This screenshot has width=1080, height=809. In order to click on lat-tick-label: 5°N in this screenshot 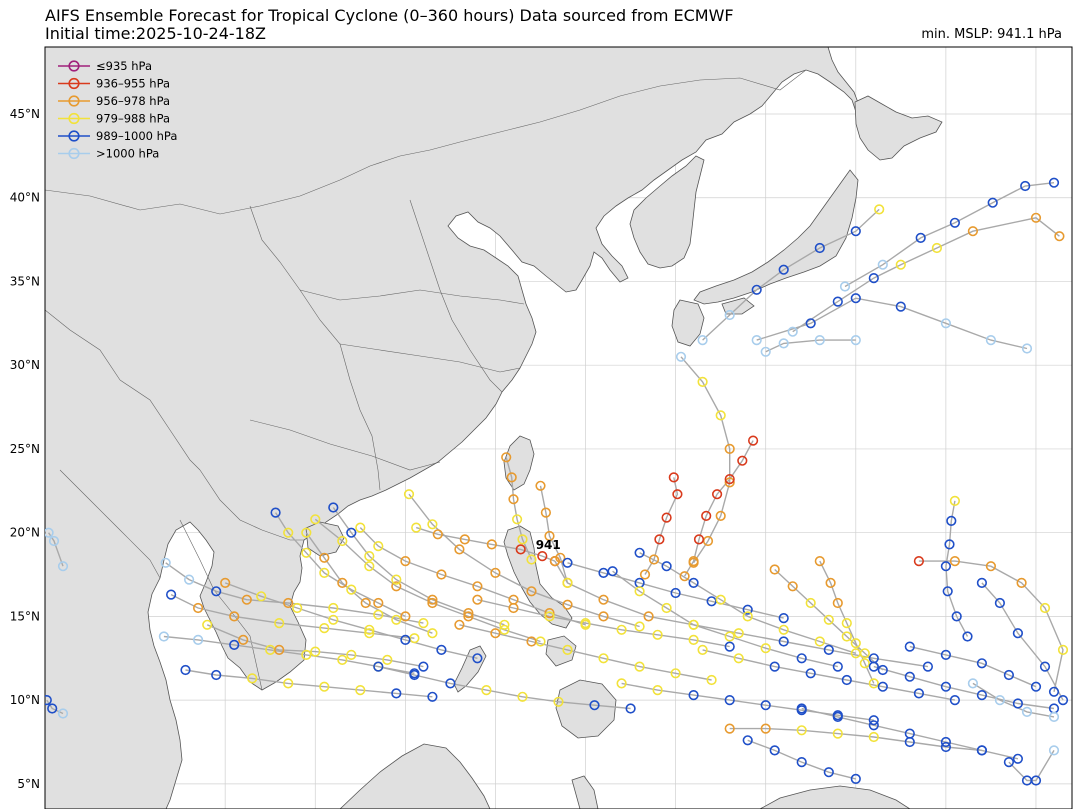, I will do `click(28, 784)`.